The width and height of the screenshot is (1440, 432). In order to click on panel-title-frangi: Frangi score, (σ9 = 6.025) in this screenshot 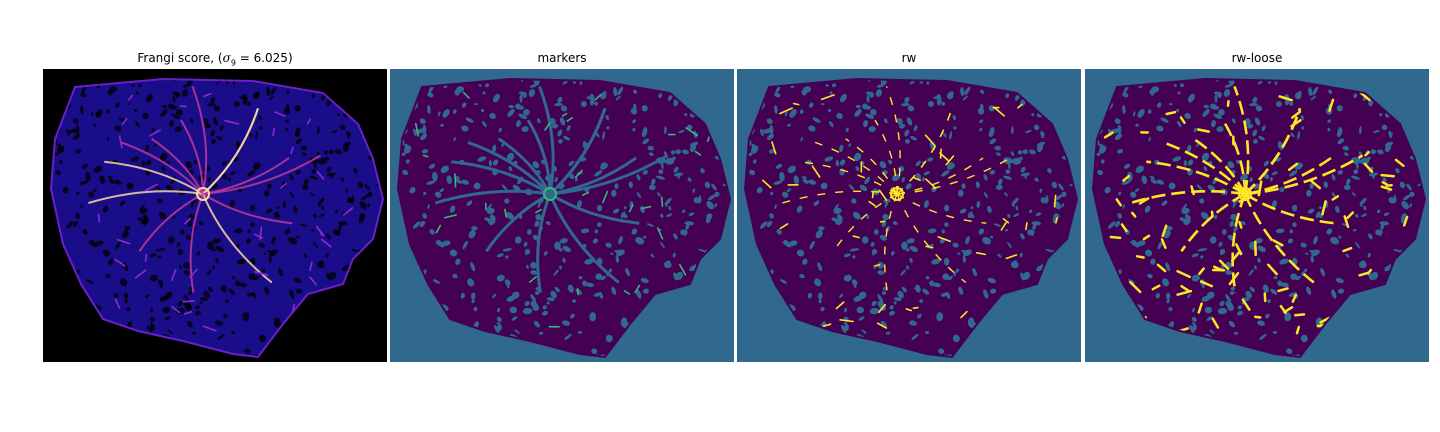, I will do `click(215, 59)`.